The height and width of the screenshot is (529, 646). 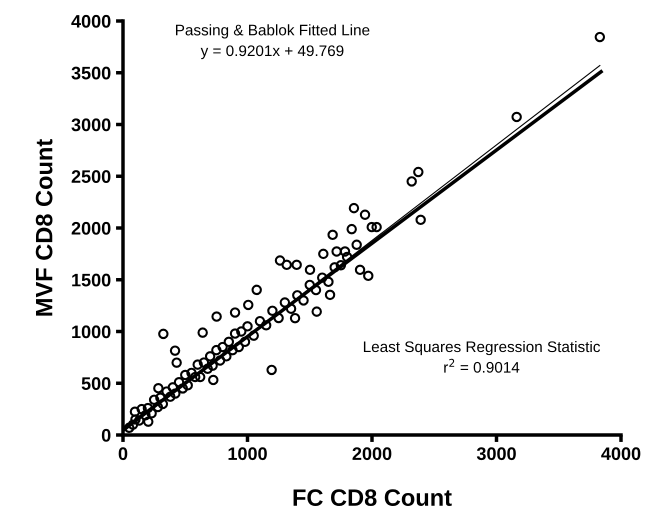 I want to click on annotation: Passing & Bablok Fitted Line, so click(x=273, y=31).